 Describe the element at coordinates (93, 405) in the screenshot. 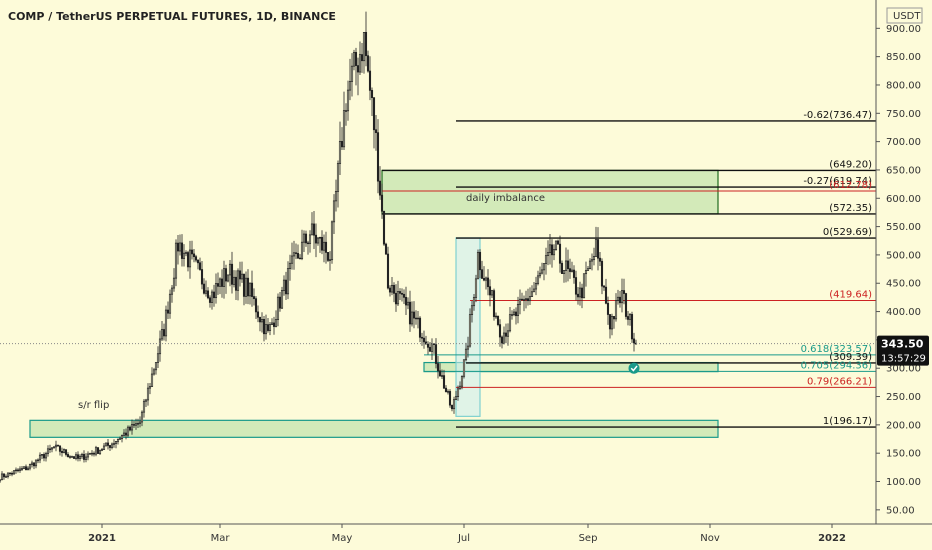

I see `sr-flip-label: s/r flip` at that location.